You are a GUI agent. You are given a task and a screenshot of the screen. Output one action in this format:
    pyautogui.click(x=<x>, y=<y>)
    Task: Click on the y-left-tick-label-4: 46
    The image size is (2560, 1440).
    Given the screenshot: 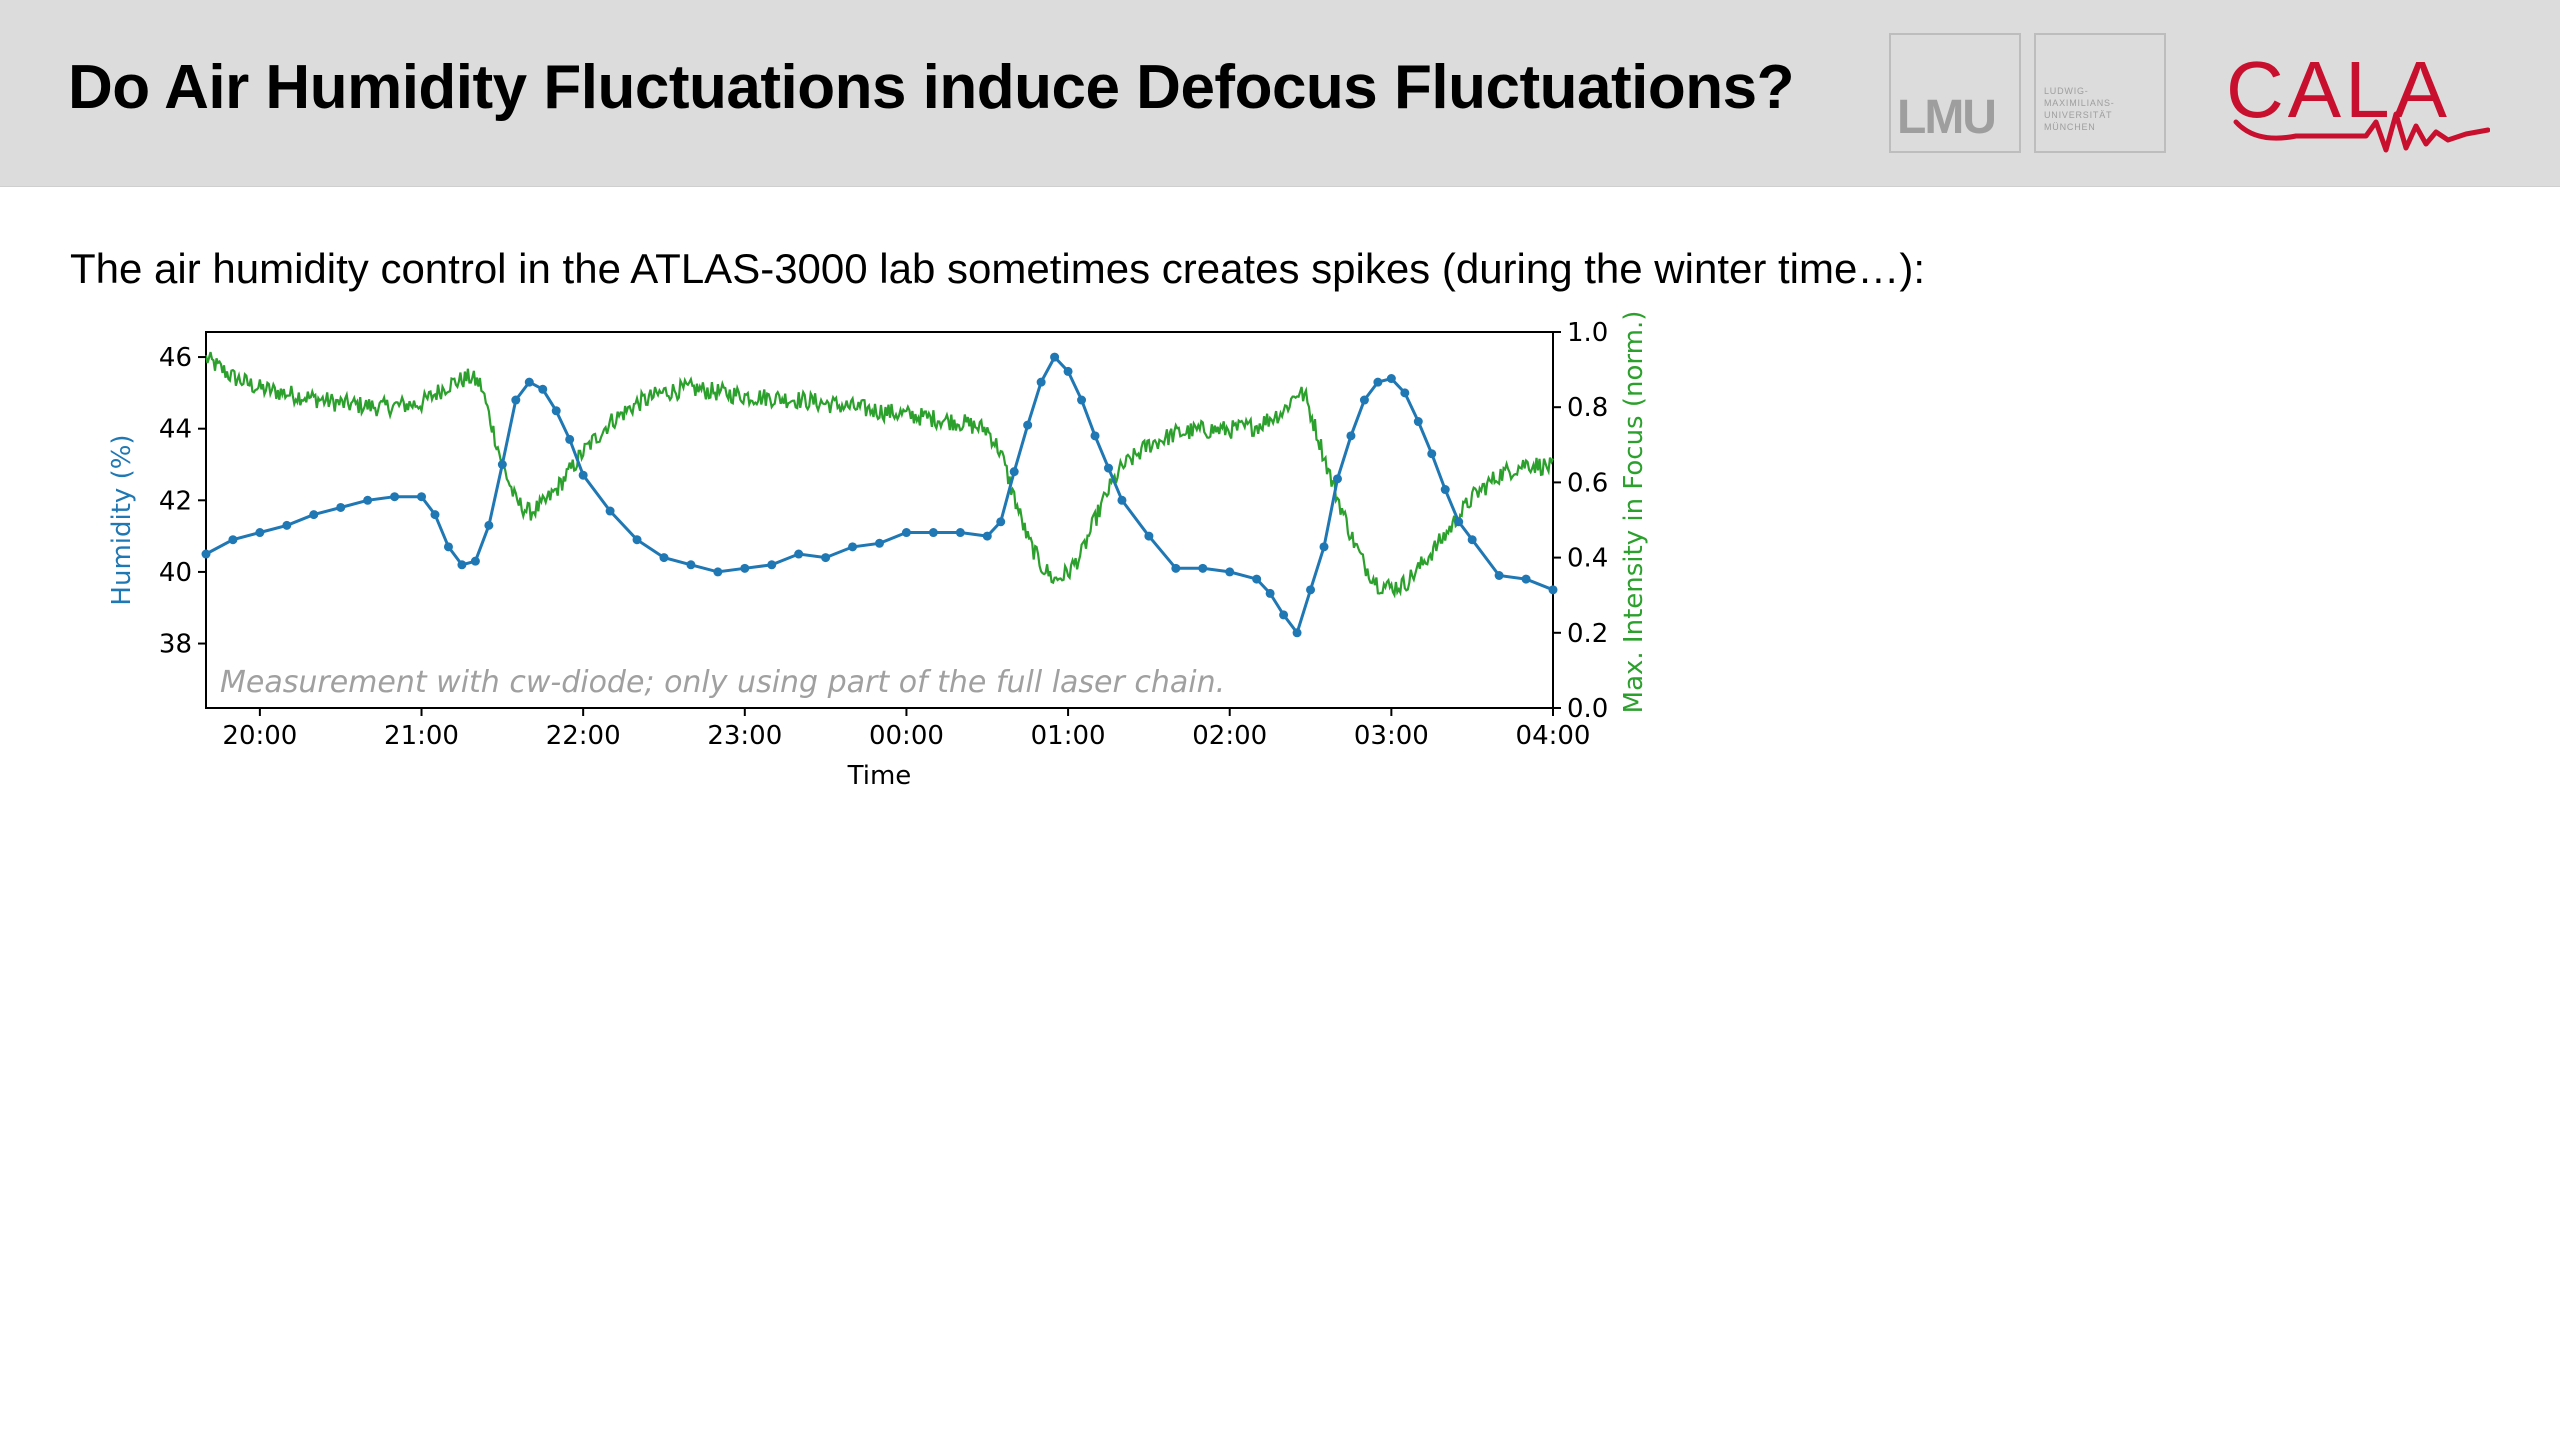 What is the action you would take?
    pyautogui.click(x=175, y=358)
    